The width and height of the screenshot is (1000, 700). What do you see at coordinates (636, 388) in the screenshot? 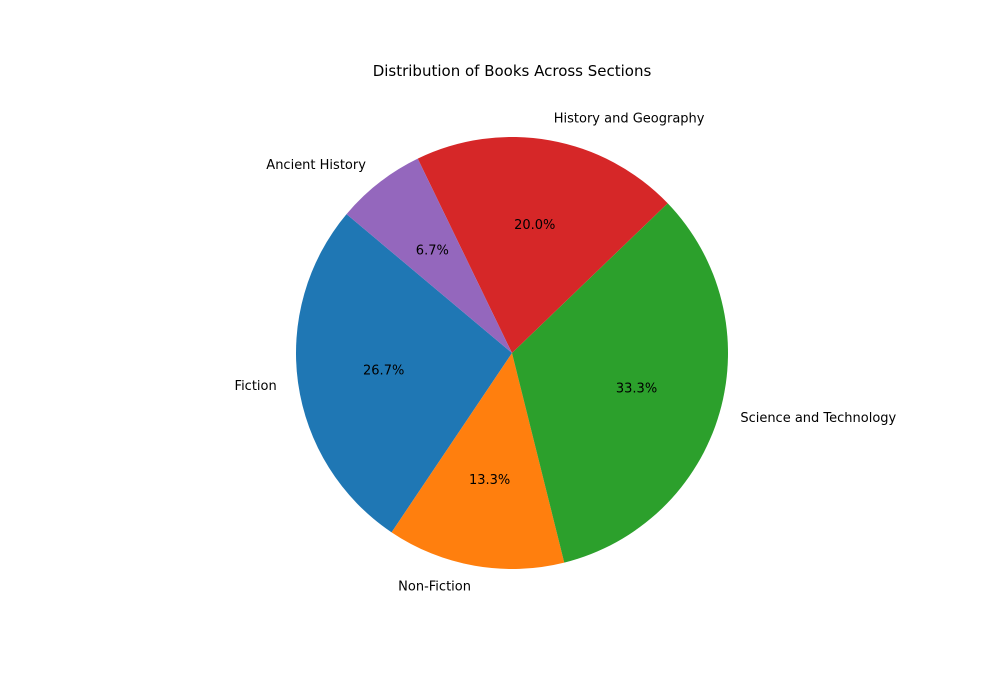
I see `slice-percent-science-and-technology: 33.3%` at bounding box center [636, 388].